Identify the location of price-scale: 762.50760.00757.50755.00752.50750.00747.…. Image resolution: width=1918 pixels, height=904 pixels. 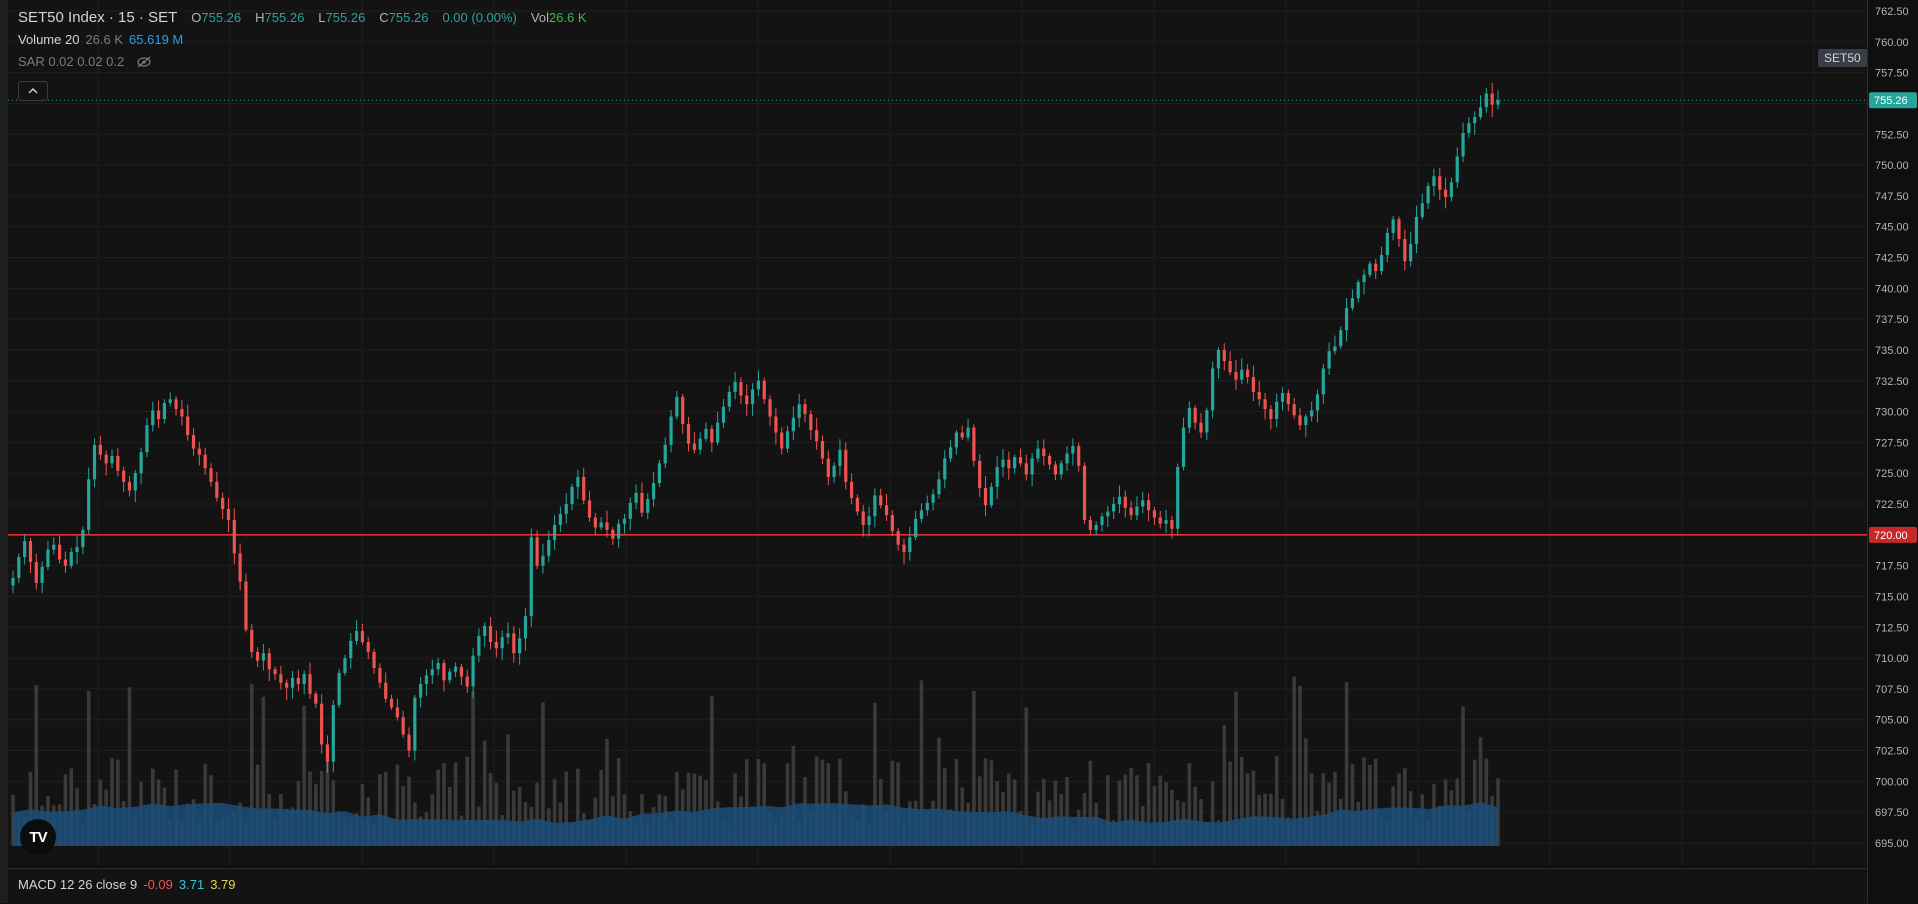
(1892, 433).